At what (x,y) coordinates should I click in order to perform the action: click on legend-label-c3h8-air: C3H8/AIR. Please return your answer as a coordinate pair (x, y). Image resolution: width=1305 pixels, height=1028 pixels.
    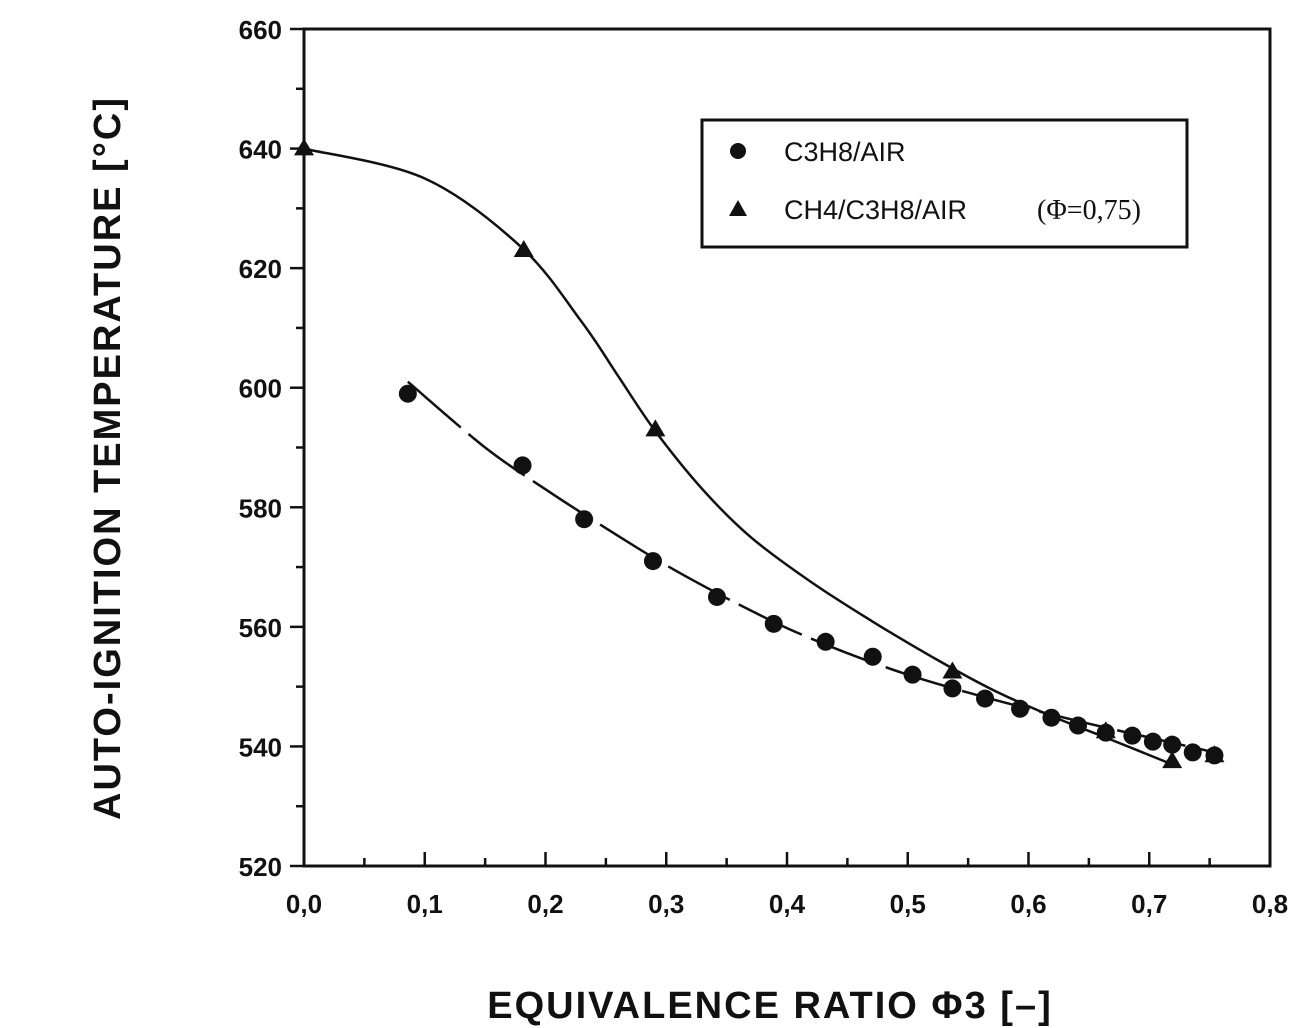
    Looking at the image, I should click on (845, 152).